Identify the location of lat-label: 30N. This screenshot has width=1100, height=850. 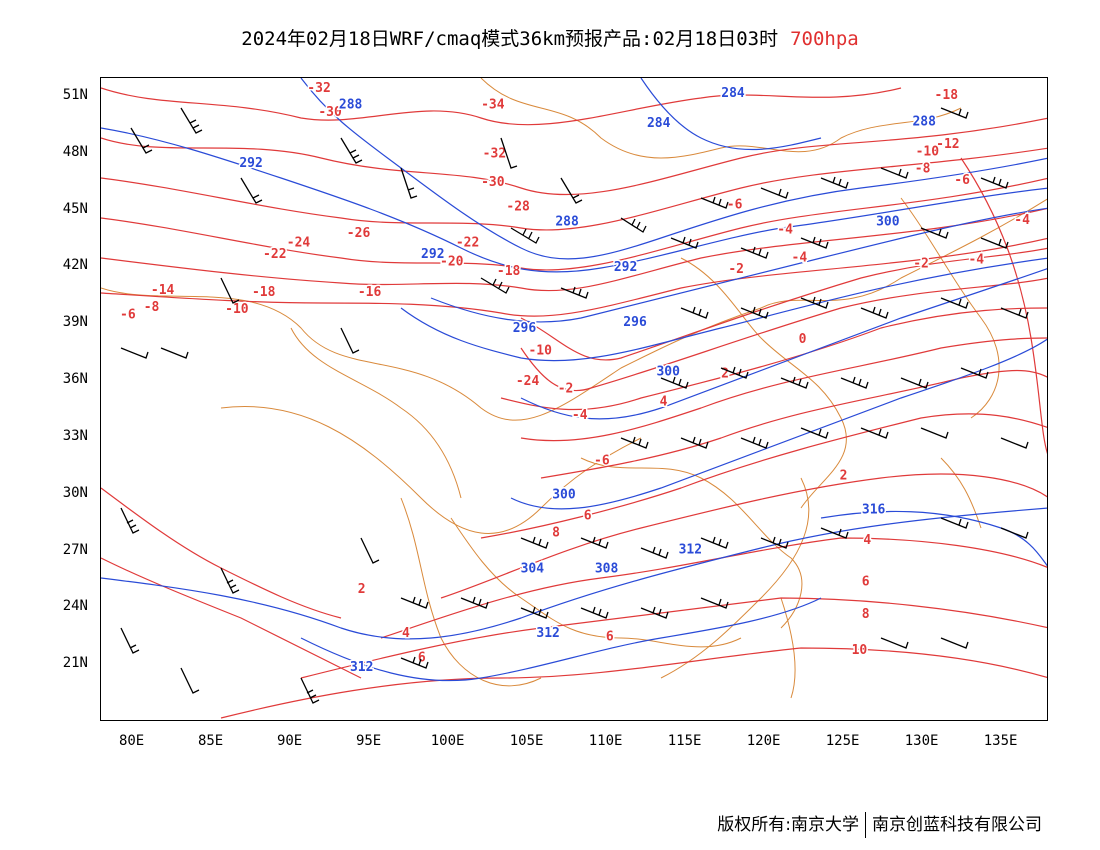
(75, 492).